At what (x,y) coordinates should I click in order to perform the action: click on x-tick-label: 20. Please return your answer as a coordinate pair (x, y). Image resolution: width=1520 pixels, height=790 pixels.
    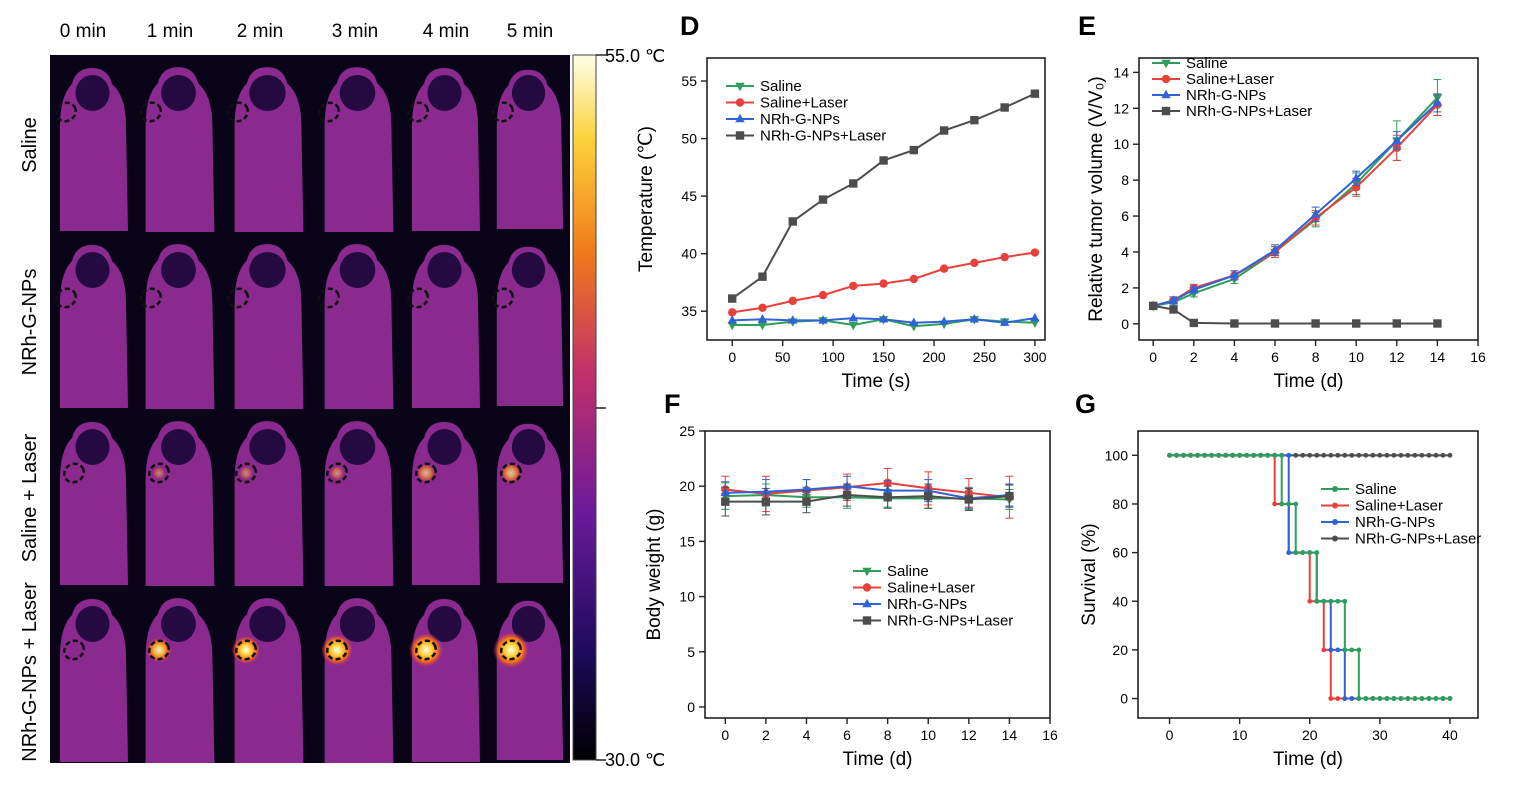
    Looking at the image, I should click on (1310, 735).